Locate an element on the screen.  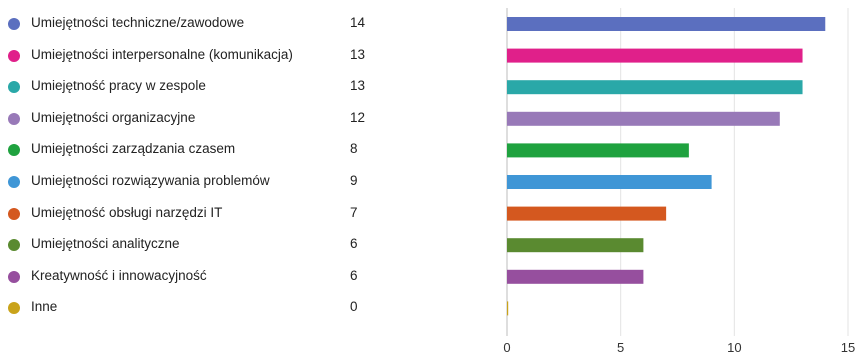
legend-item: Umiejętności techniczne/zawodowe 14 is located at coordinates (240, 24).